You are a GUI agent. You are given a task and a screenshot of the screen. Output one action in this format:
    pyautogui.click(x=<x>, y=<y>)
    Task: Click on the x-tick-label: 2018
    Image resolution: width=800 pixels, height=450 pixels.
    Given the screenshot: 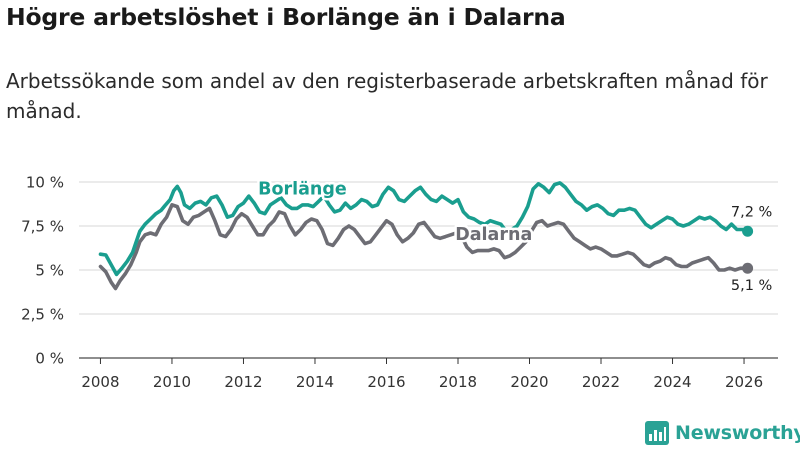 What is the action you would take?
    pyautogui.click(x=458, y=382)
    